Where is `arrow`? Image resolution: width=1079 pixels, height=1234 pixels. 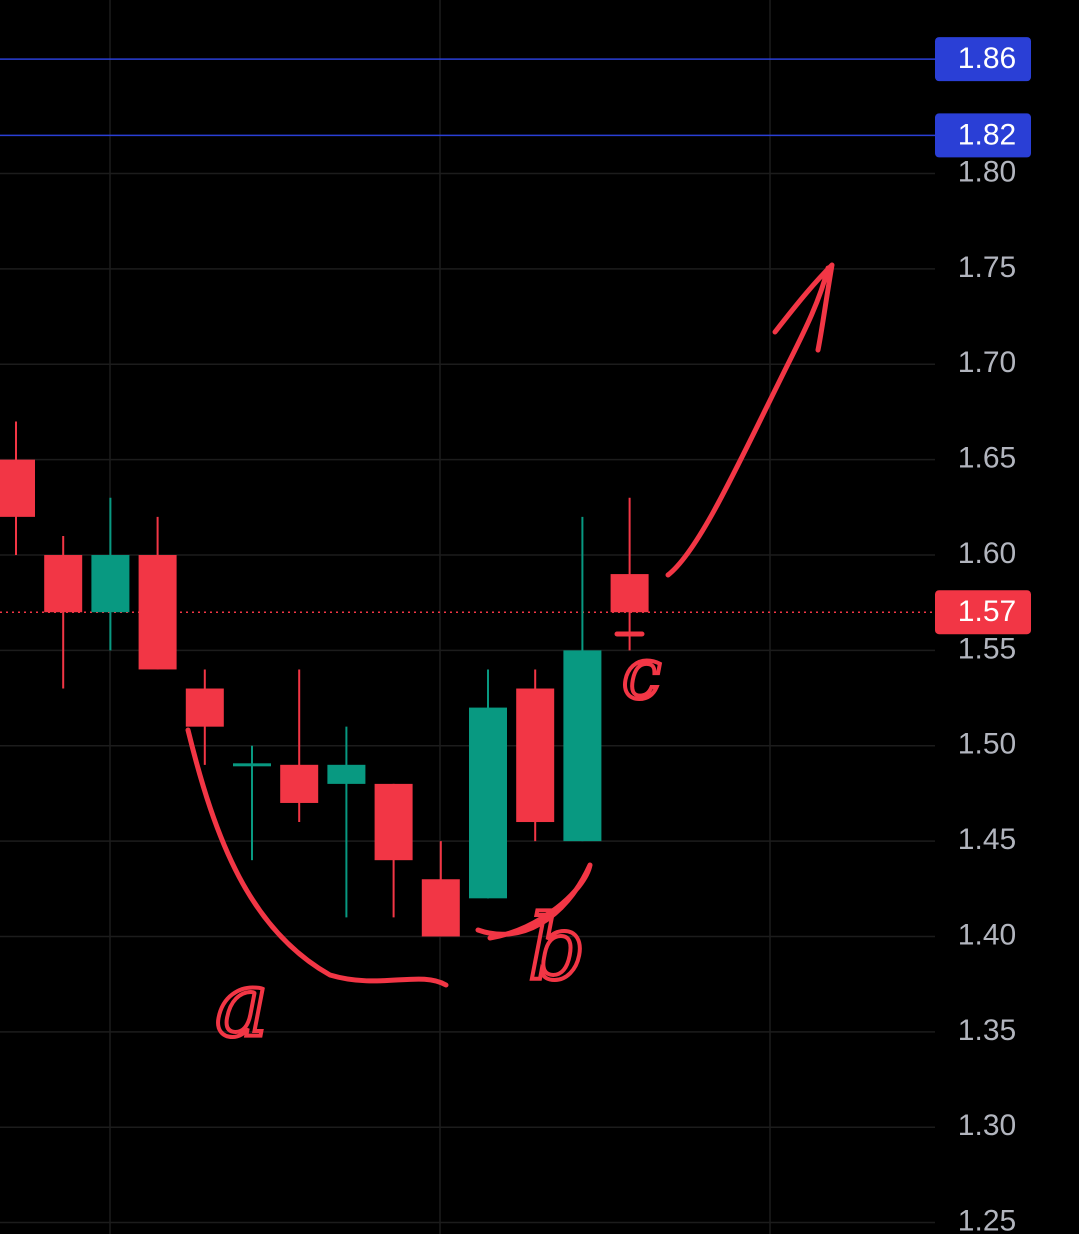
arrow is located at coordinates (750, 420).